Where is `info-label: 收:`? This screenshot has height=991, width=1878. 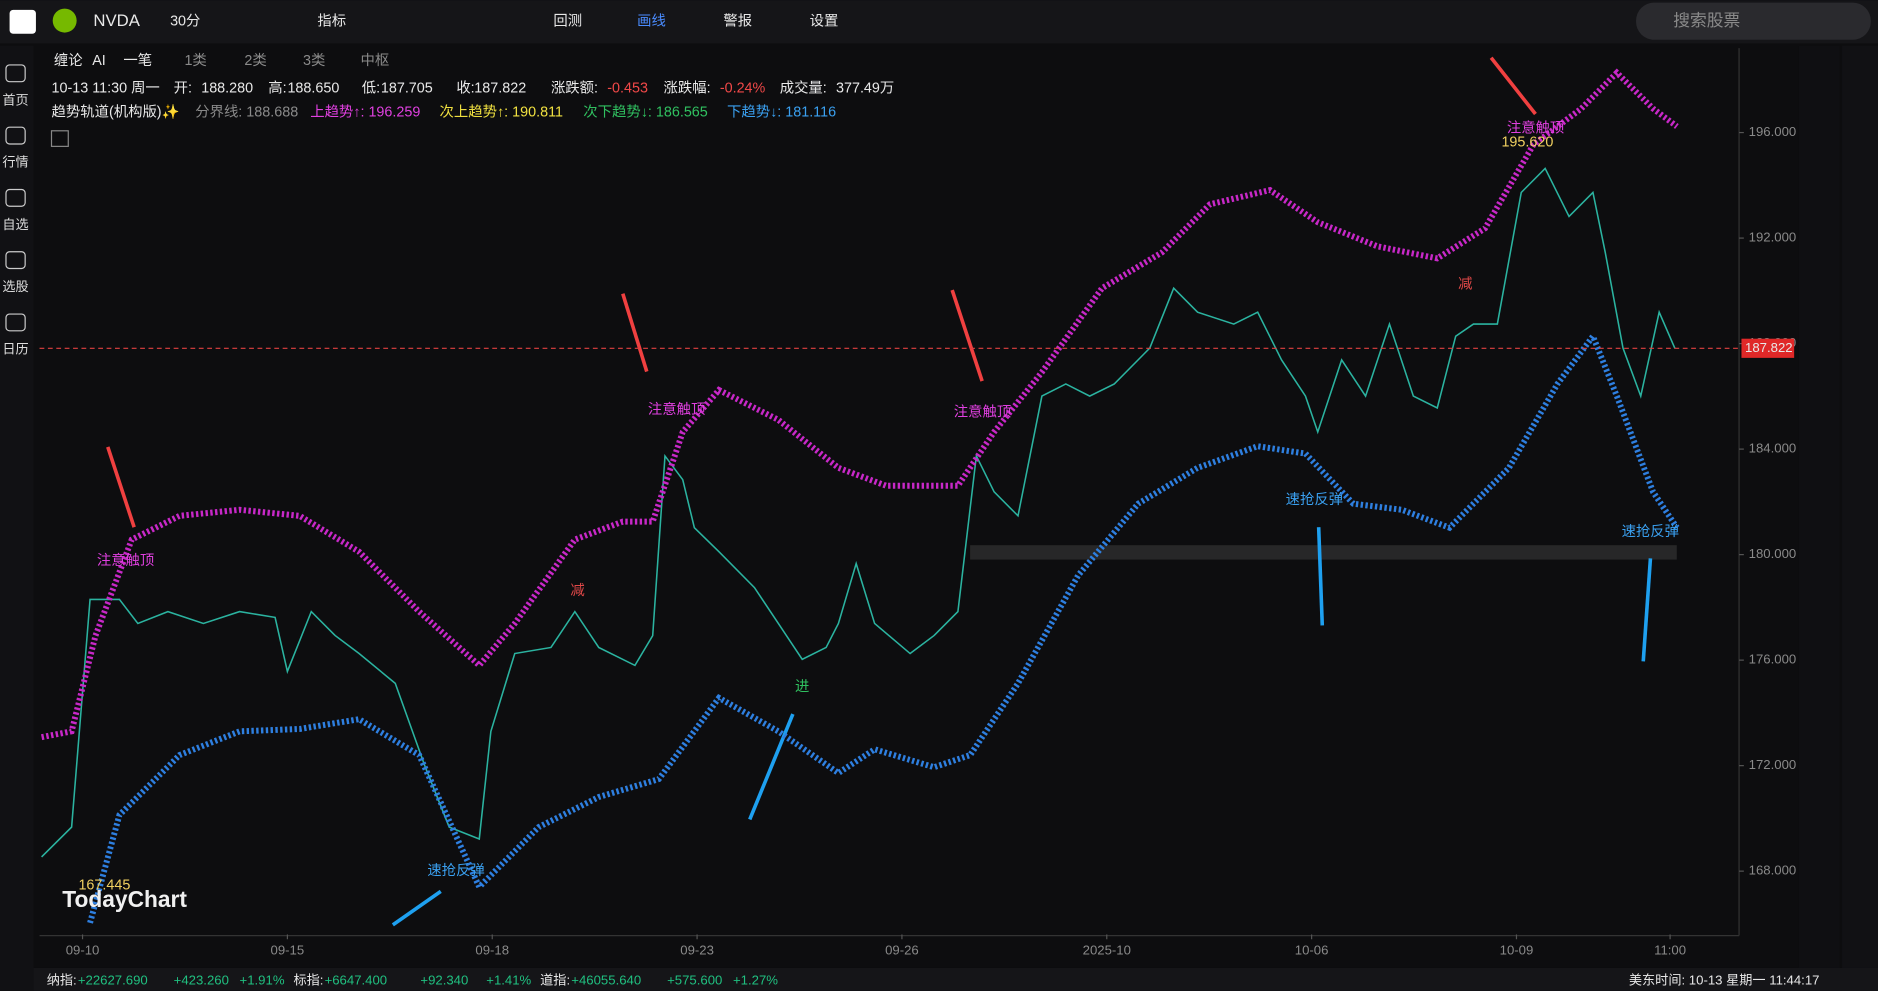
info-label: 收: is located at coordinates (465, 88).